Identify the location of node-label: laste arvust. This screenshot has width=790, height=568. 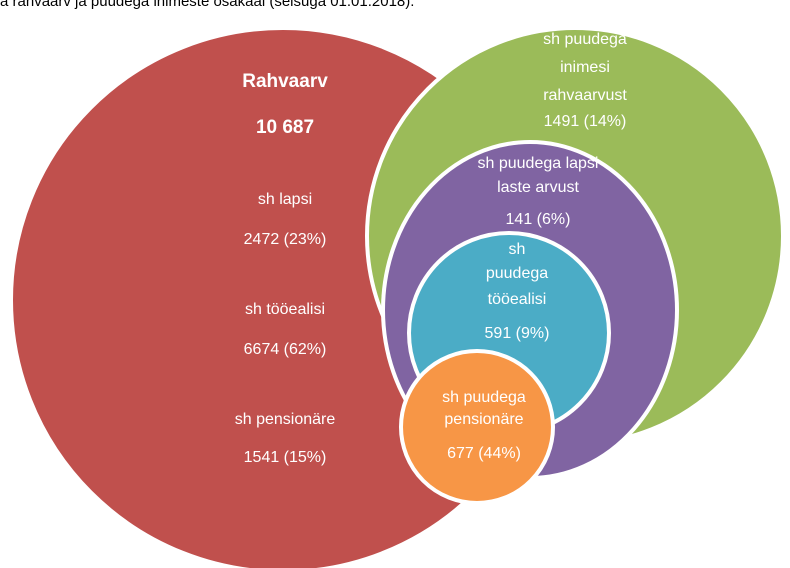
(538, 187).